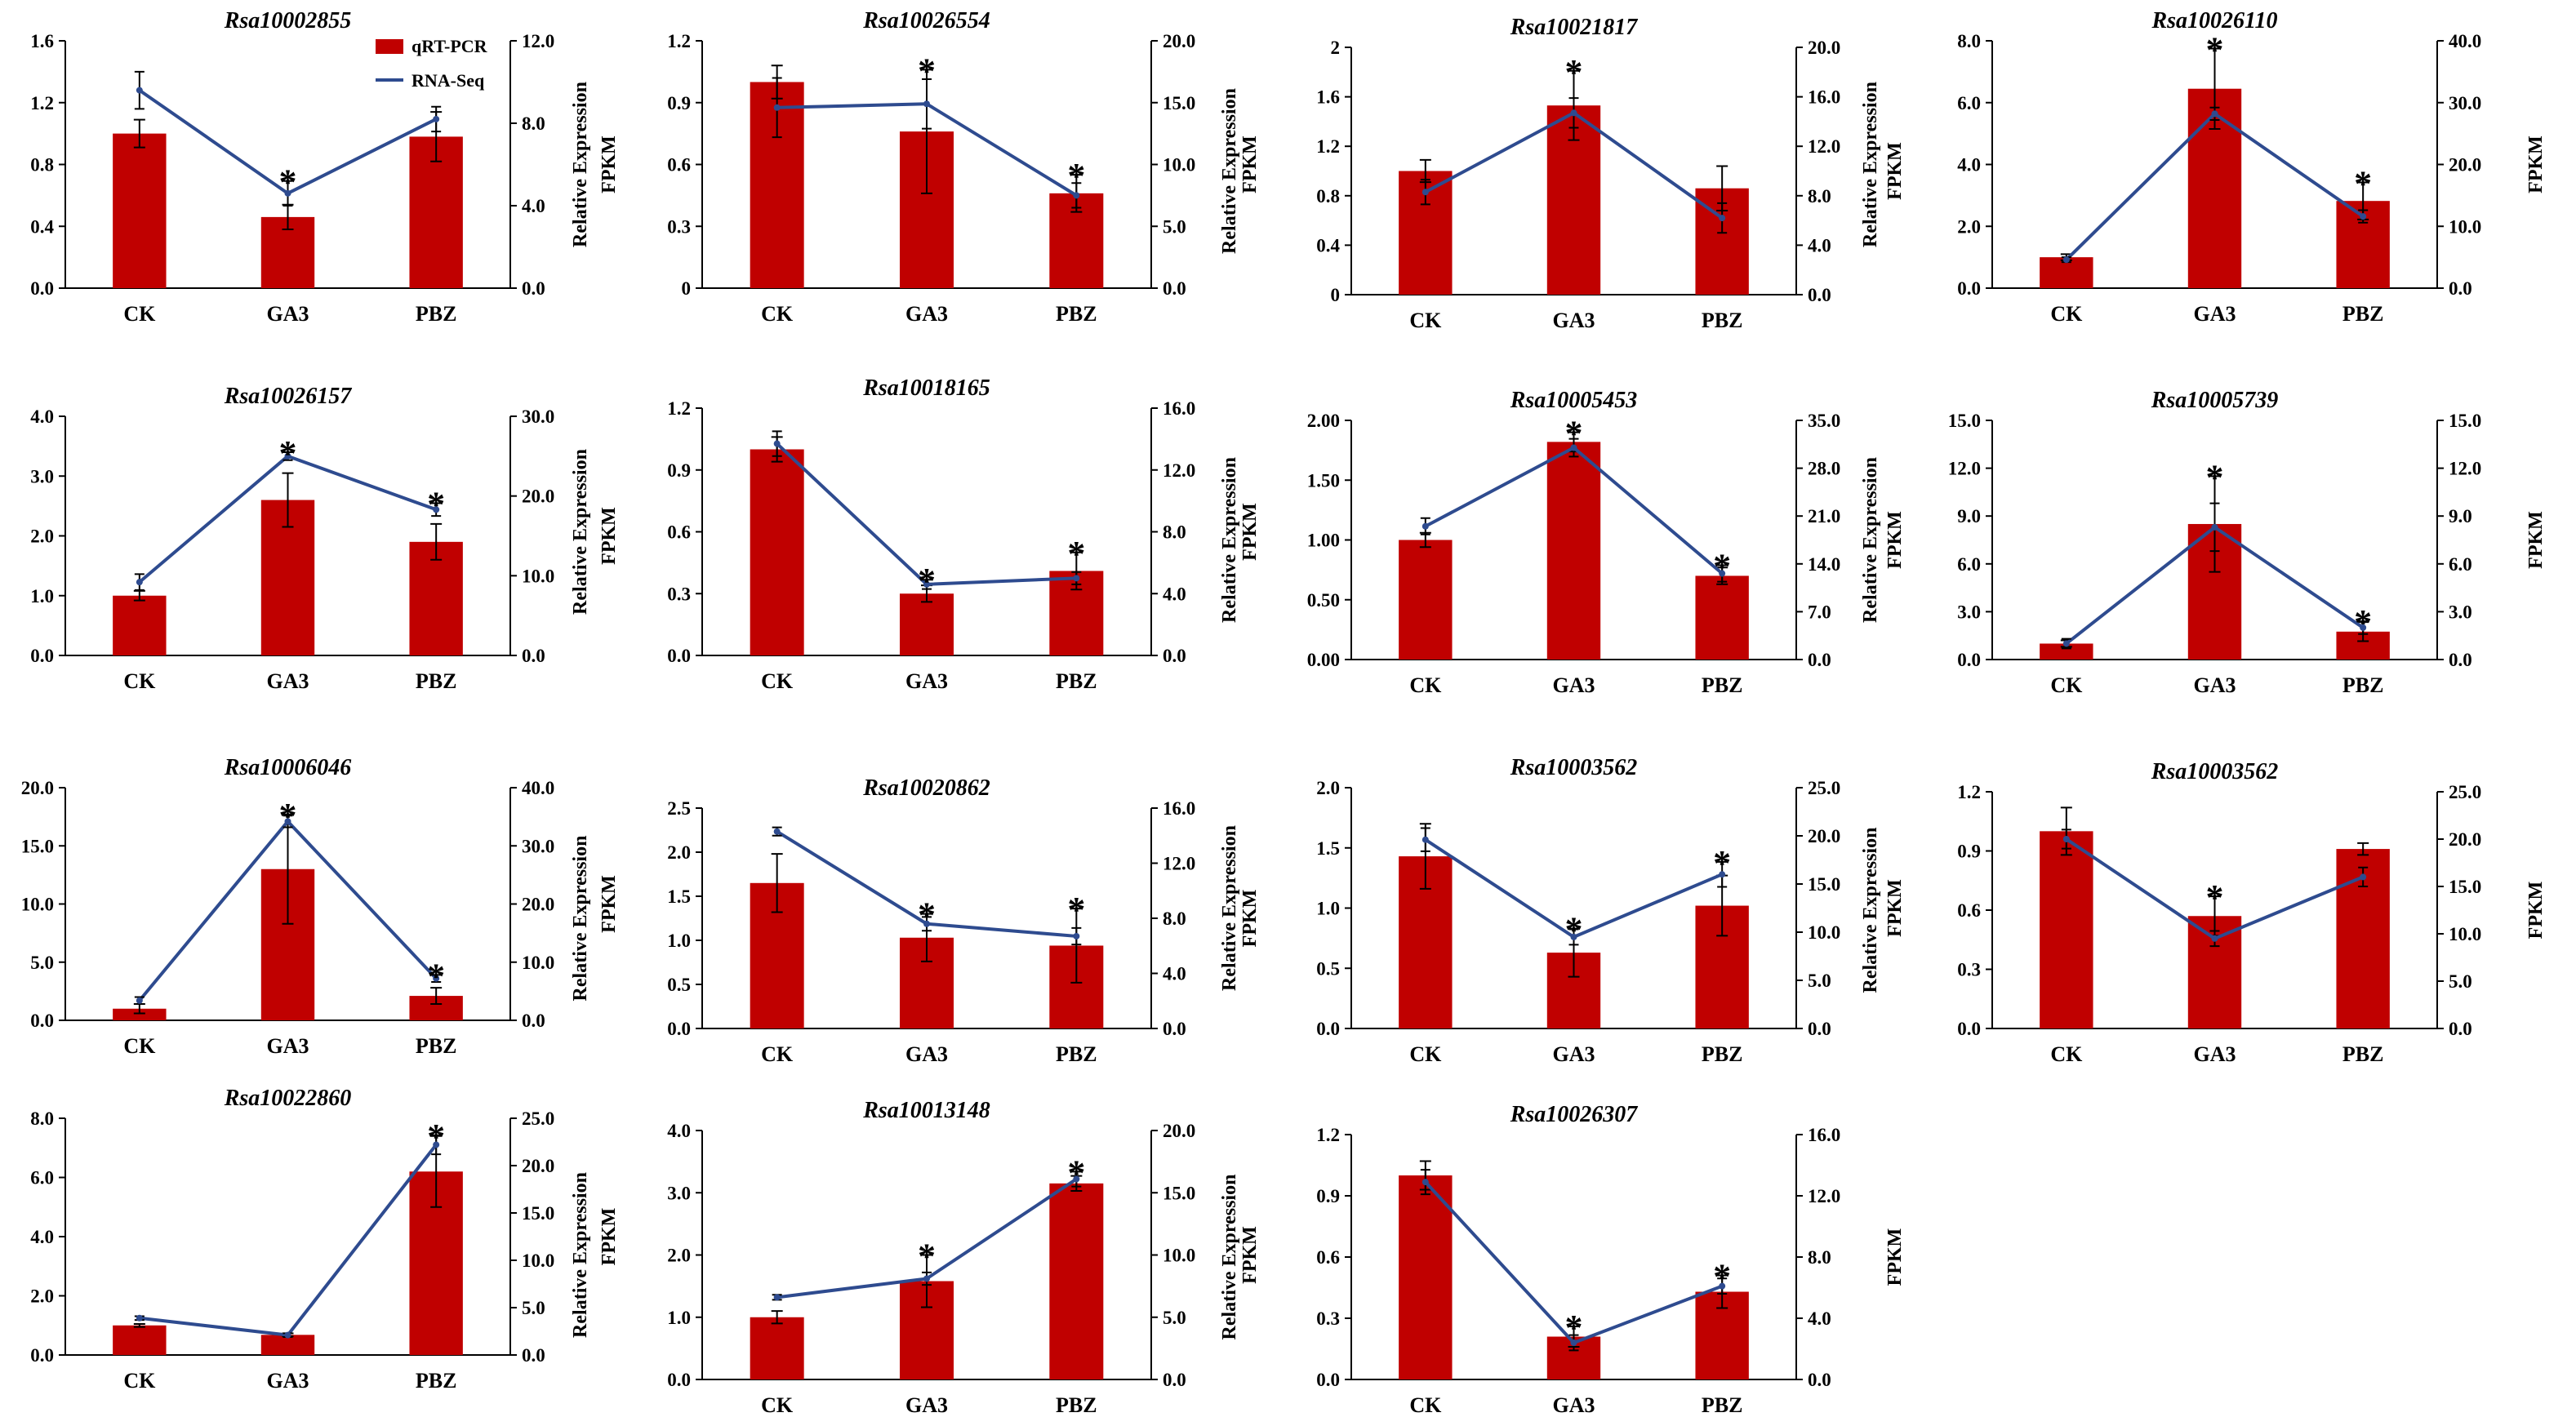 Image resolution: width=2576 pixels, height=1426 pixels. What do you see at coordinates (437, 314) in the screenshot?
I see `x-category-label: PBZ` at bounding box center [437, 314].